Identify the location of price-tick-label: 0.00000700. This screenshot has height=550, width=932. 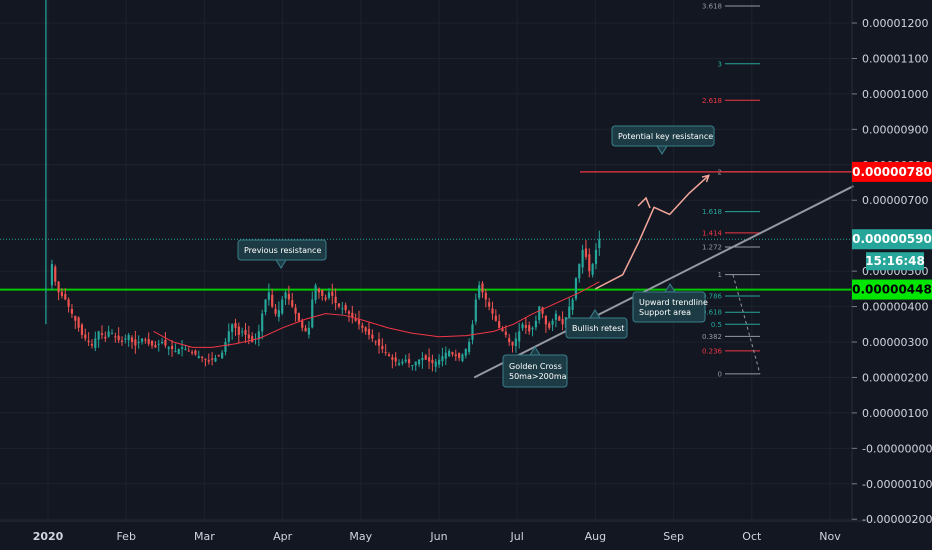
(895, 200).